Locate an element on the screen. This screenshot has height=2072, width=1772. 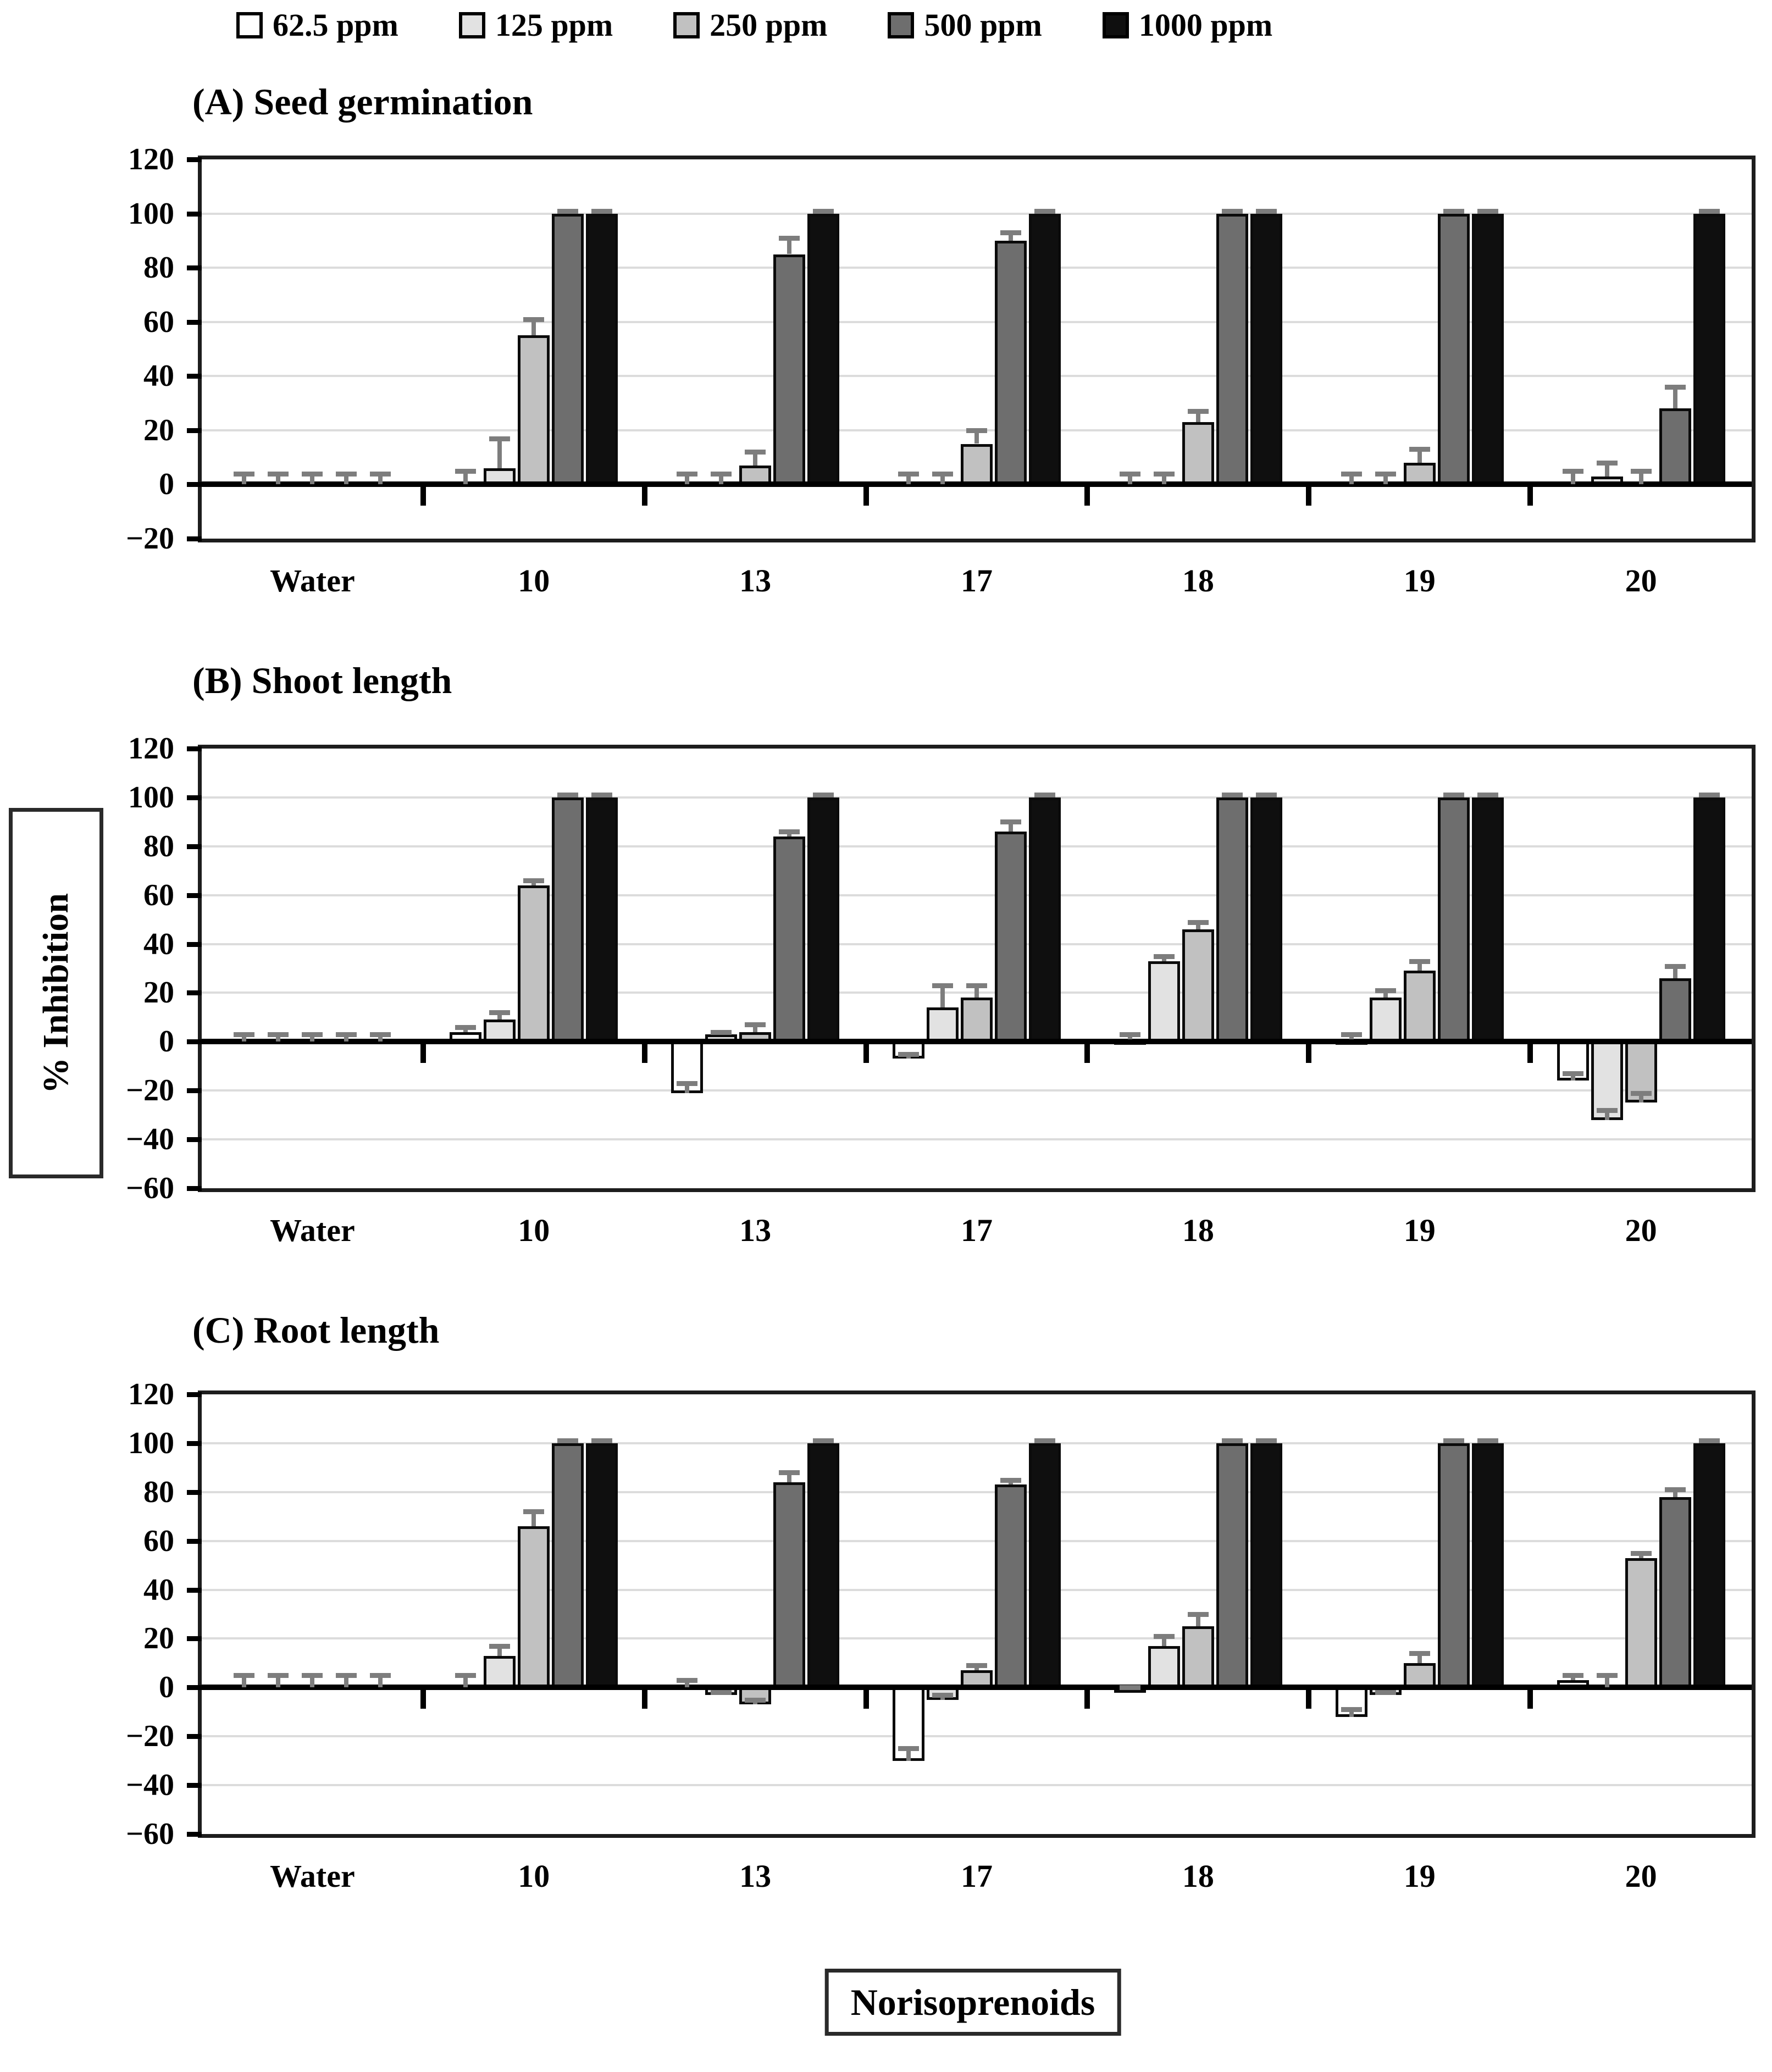
legend-swatch-500ppm-icon is located at coordinates (901, 25).